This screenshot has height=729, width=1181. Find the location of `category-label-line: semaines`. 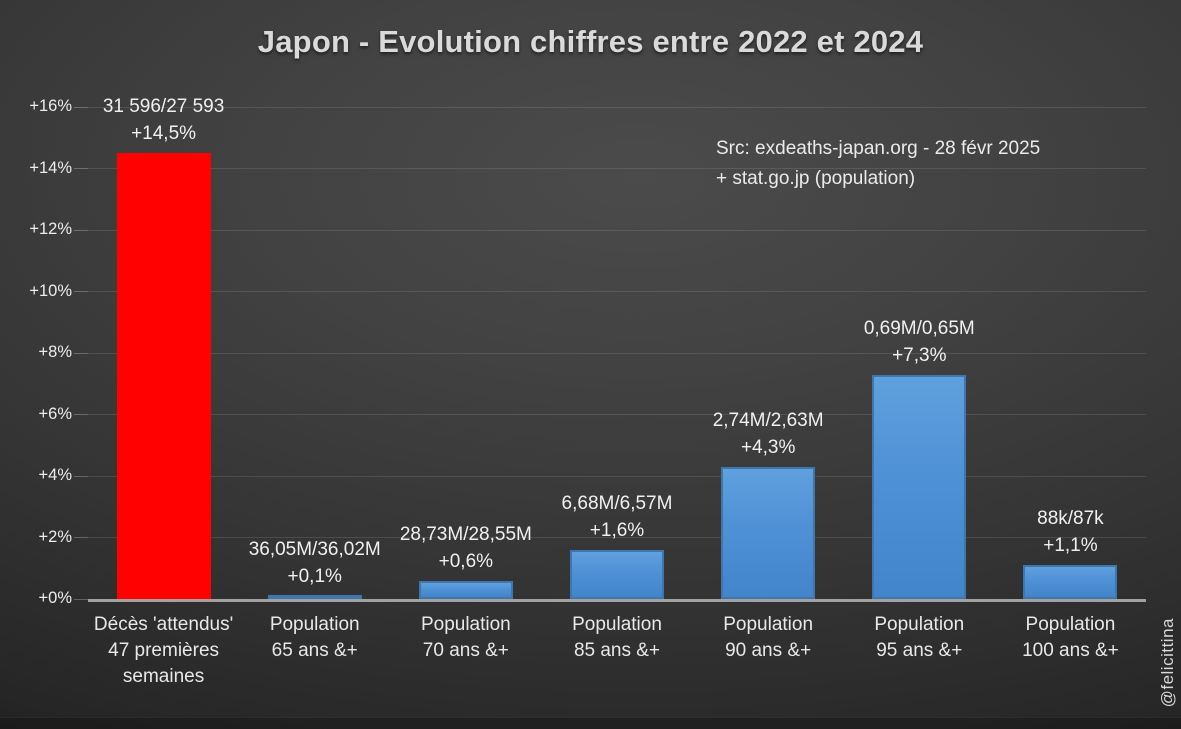

category-label-line: semaines is located at coordinates (163, 676).